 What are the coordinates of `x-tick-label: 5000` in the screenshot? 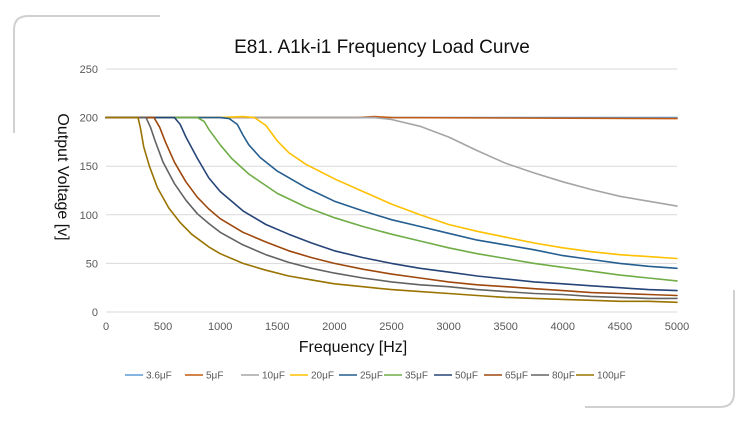 It's located at (677, 327).